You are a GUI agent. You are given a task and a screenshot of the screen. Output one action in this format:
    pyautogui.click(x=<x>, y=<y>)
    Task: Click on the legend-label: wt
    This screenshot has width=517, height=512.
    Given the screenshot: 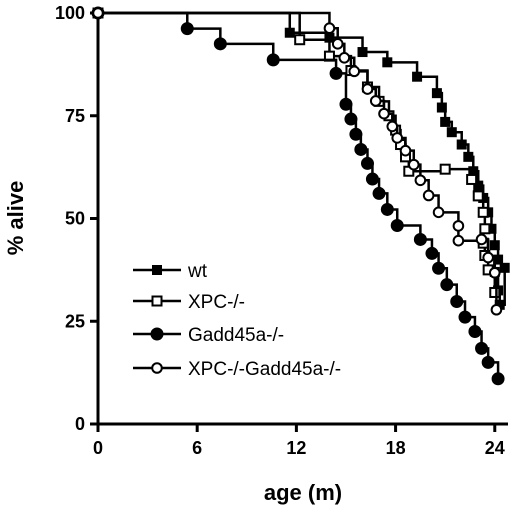 What is the action you would take?
    pyautogui.click(x=197, y=271)
    